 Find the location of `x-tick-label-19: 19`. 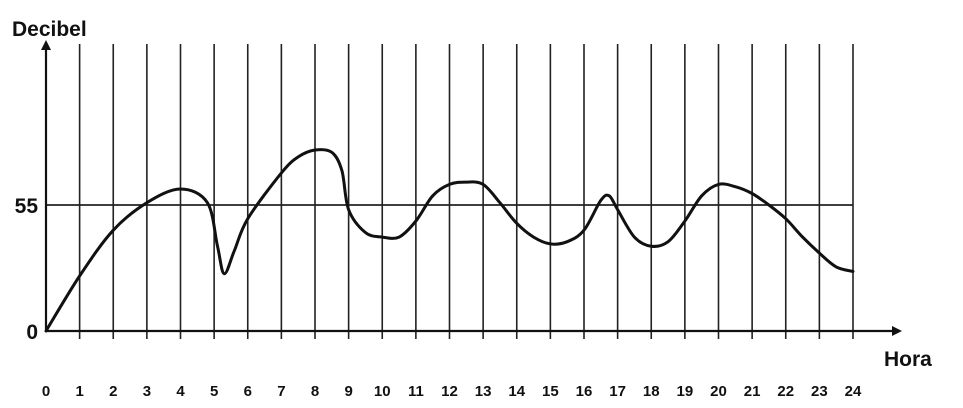

x-tick-label-19: 19 is located at coordinates (685, 391).